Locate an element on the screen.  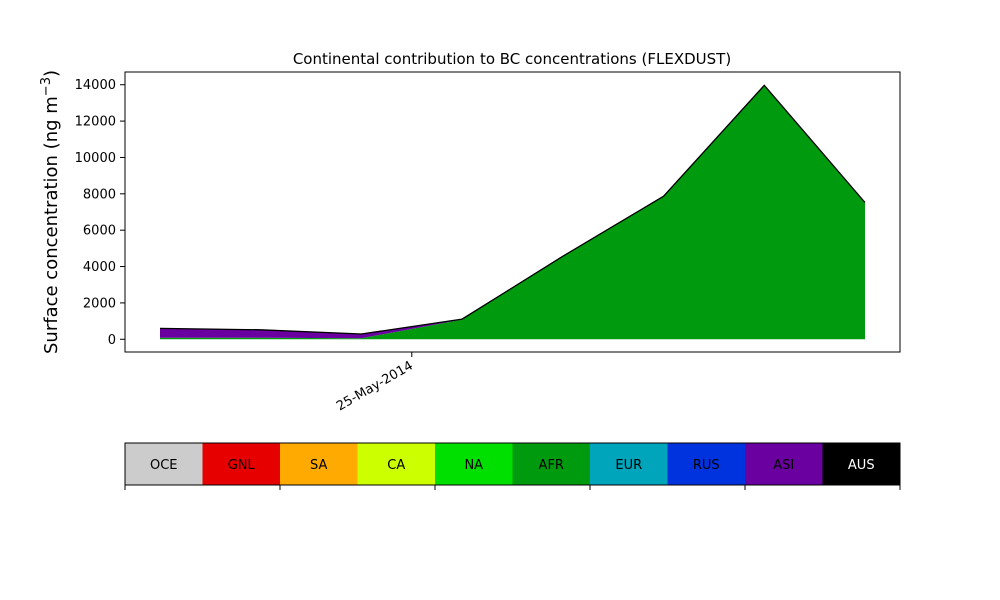
y-axis-label: Surface concentration (ng m−3) is located at coordinates (50, 212).